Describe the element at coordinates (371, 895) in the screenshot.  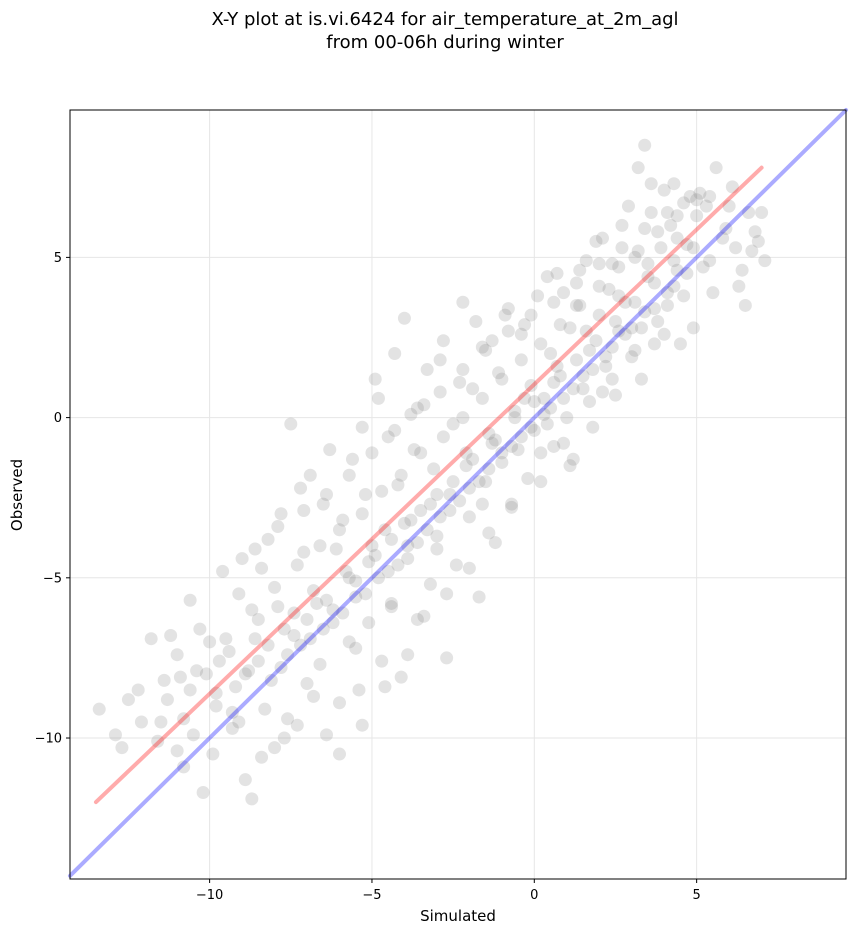
I see `x-tick-label: −5` at that location.